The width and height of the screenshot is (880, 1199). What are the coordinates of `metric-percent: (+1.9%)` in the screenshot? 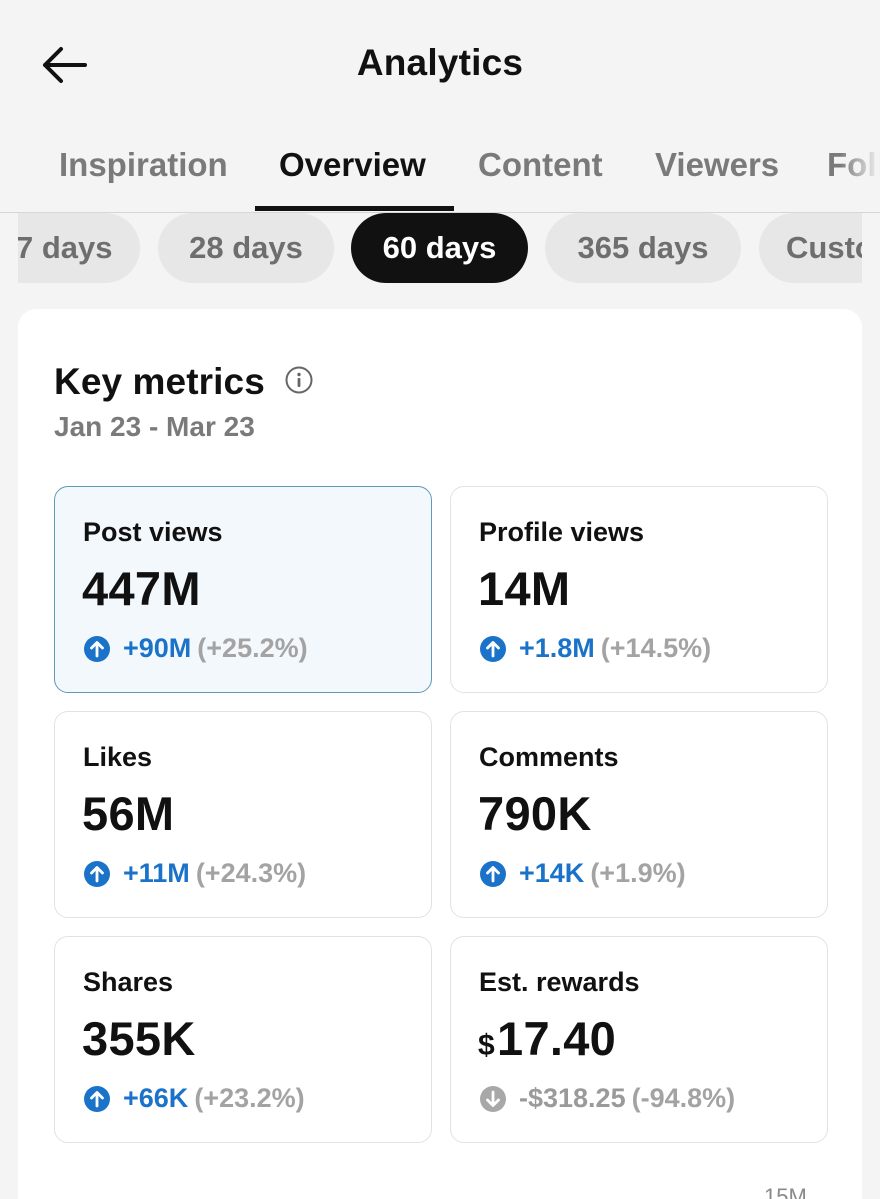 It's located at (638, 873).